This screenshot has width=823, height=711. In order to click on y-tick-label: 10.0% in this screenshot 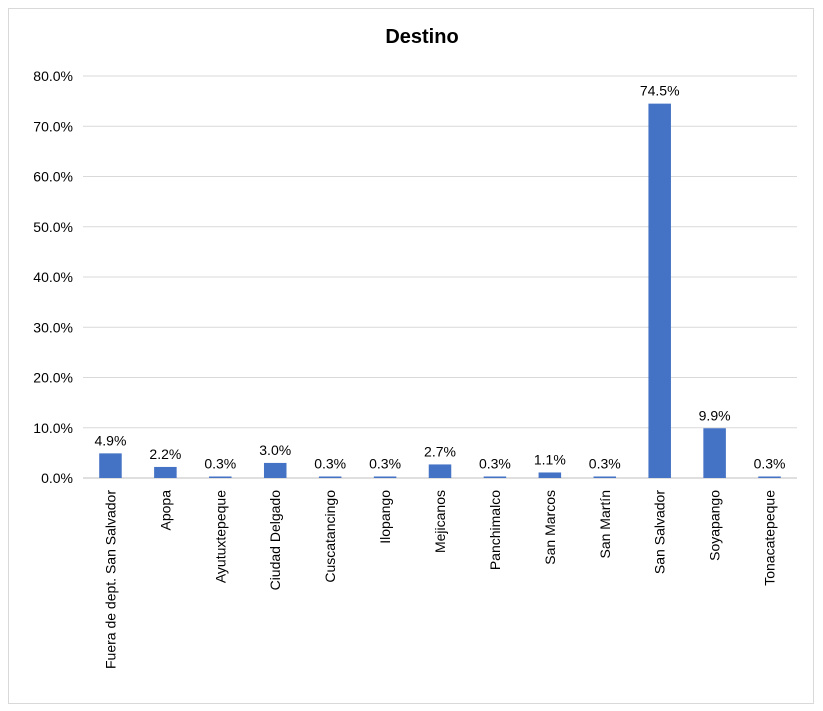, I will do `click(53, 428)`.